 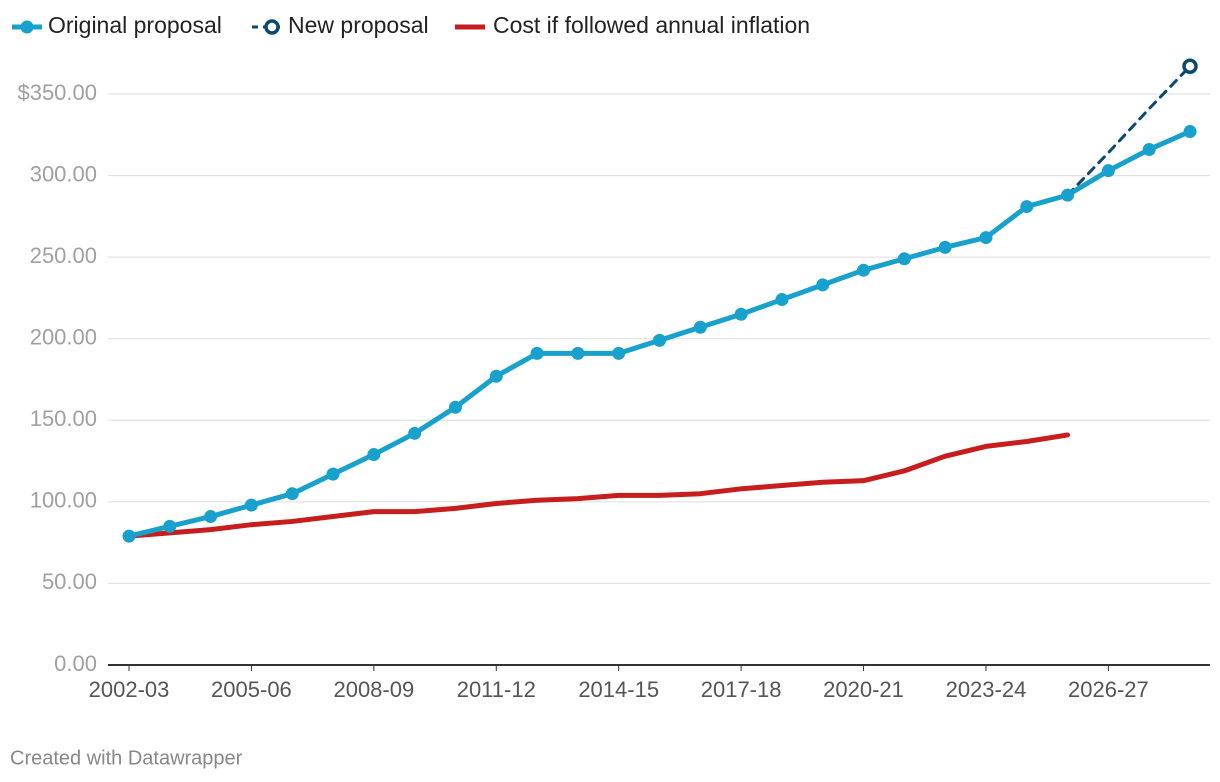 I want to click on x-tick-label: 2026-27, so click(x=1108, y=689).